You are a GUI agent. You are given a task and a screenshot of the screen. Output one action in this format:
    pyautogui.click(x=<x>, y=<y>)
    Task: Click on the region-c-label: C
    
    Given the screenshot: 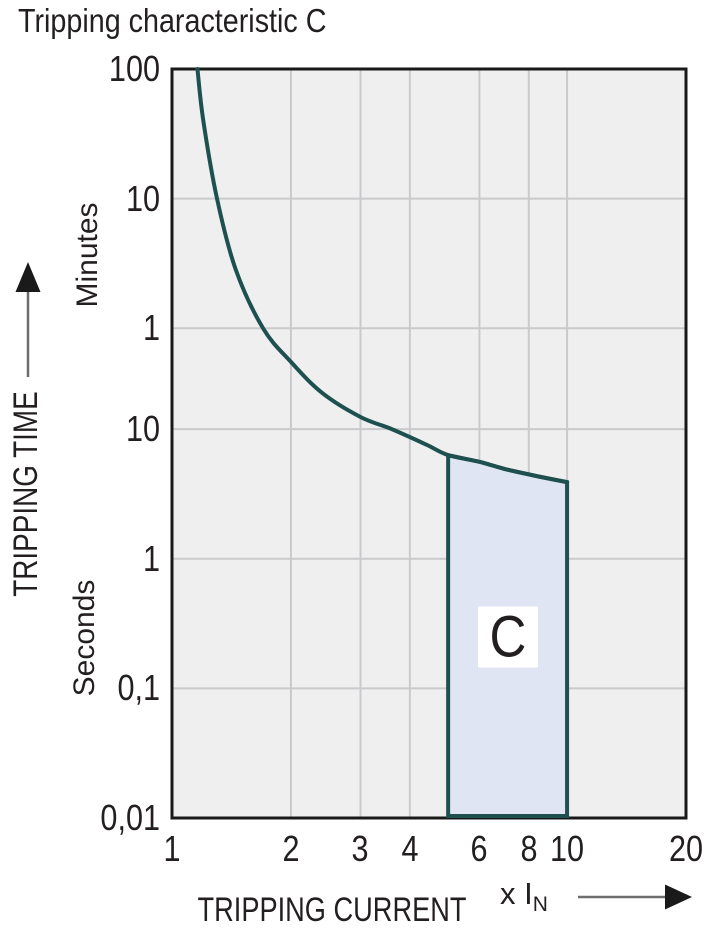 What is the action you would take?
    pyautogui.click(x=507, y=636)
    